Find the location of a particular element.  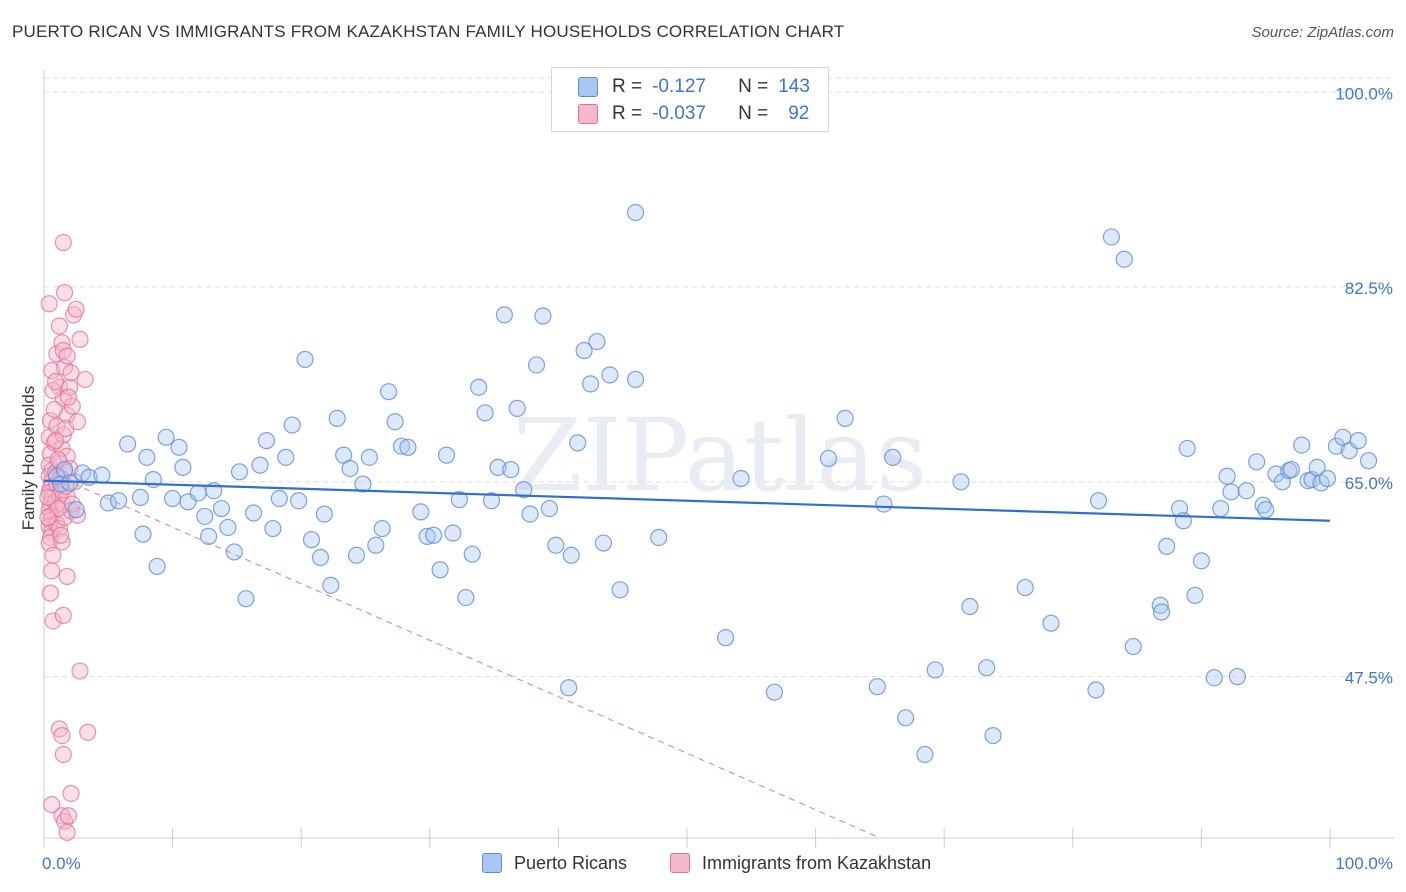

bottom-legend-kazakhstan: Immigrants from Kazakhstan is located at coordinates (800, 863).